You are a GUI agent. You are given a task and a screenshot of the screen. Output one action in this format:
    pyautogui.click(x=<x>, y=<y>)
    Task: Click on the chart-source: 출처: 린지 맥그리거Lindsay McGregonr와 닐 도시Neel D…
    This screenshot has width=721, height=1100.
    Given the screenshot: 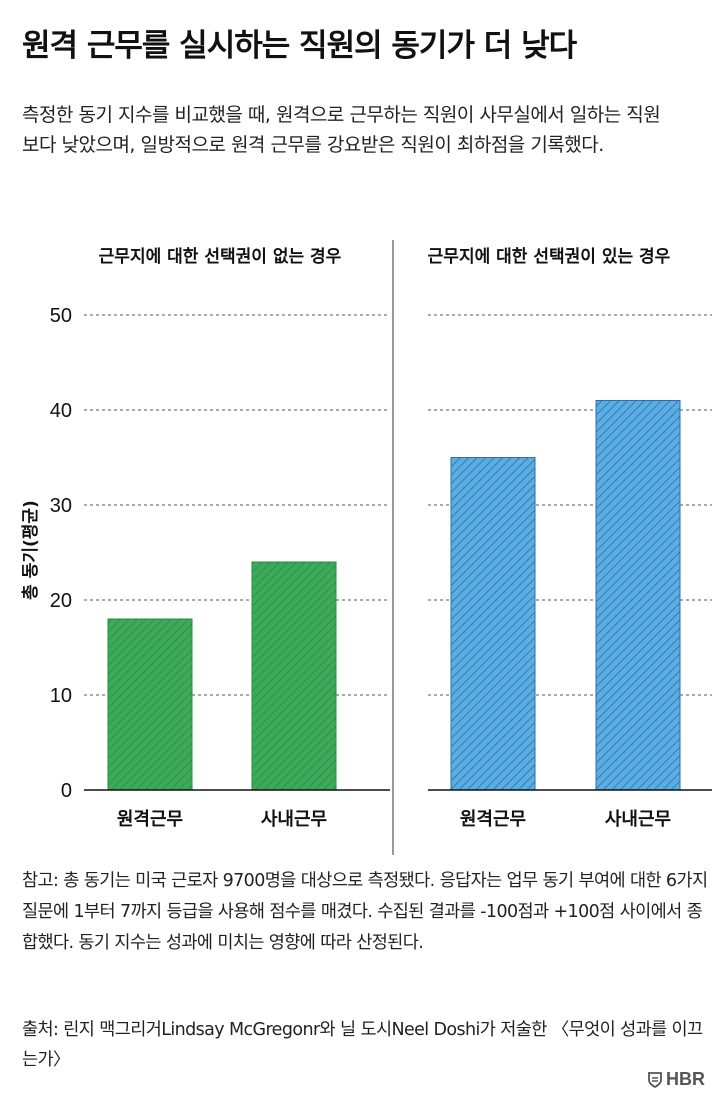 What is the action you would take?
    pyautogui.click(x=362, y=1045)
    